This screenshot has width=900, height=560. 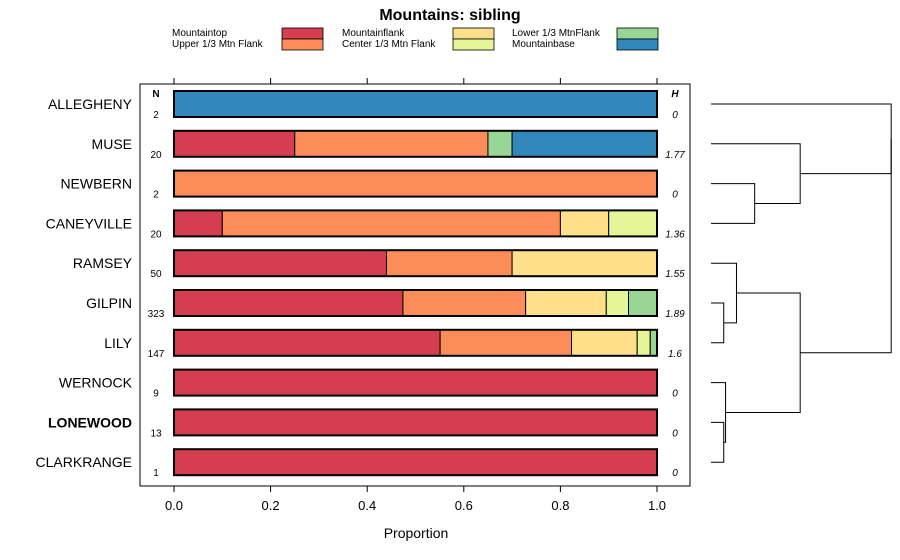 I want to click on x-axis-label: Proportion, so click(x=416, y=533).